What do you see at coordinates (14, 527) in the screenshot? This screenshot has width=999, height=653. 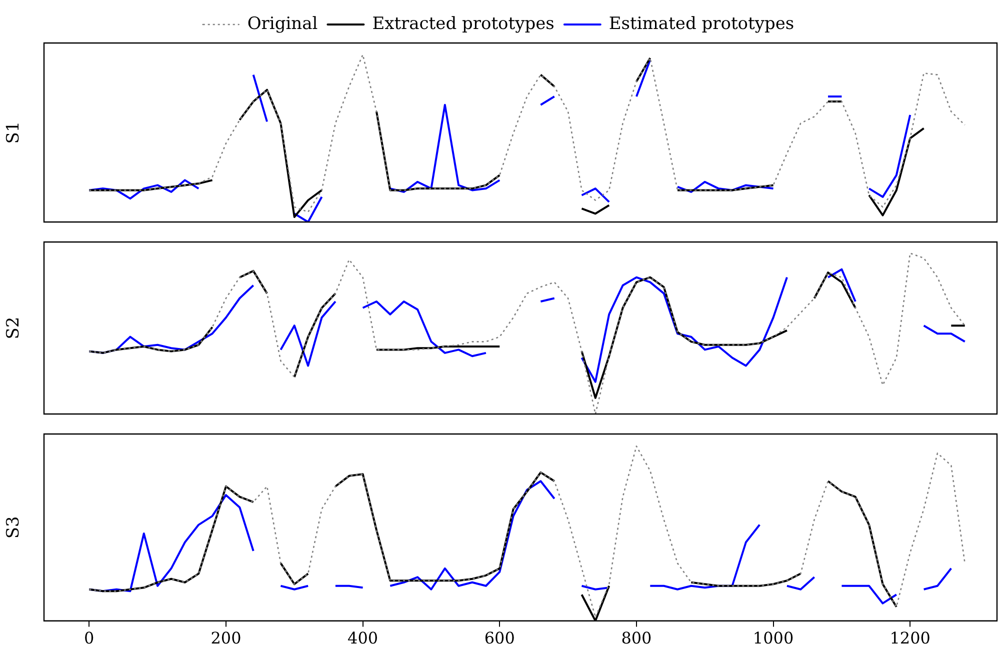 I see `y-axis-title: S3` at bounding box center [14, 527].